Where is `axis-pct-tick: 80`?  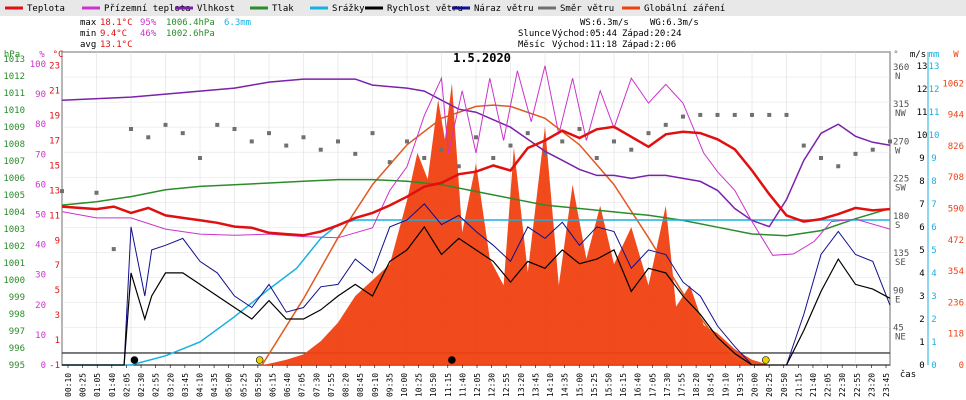
axis-pct-tick: 80 is located at coordinates (40, 125).